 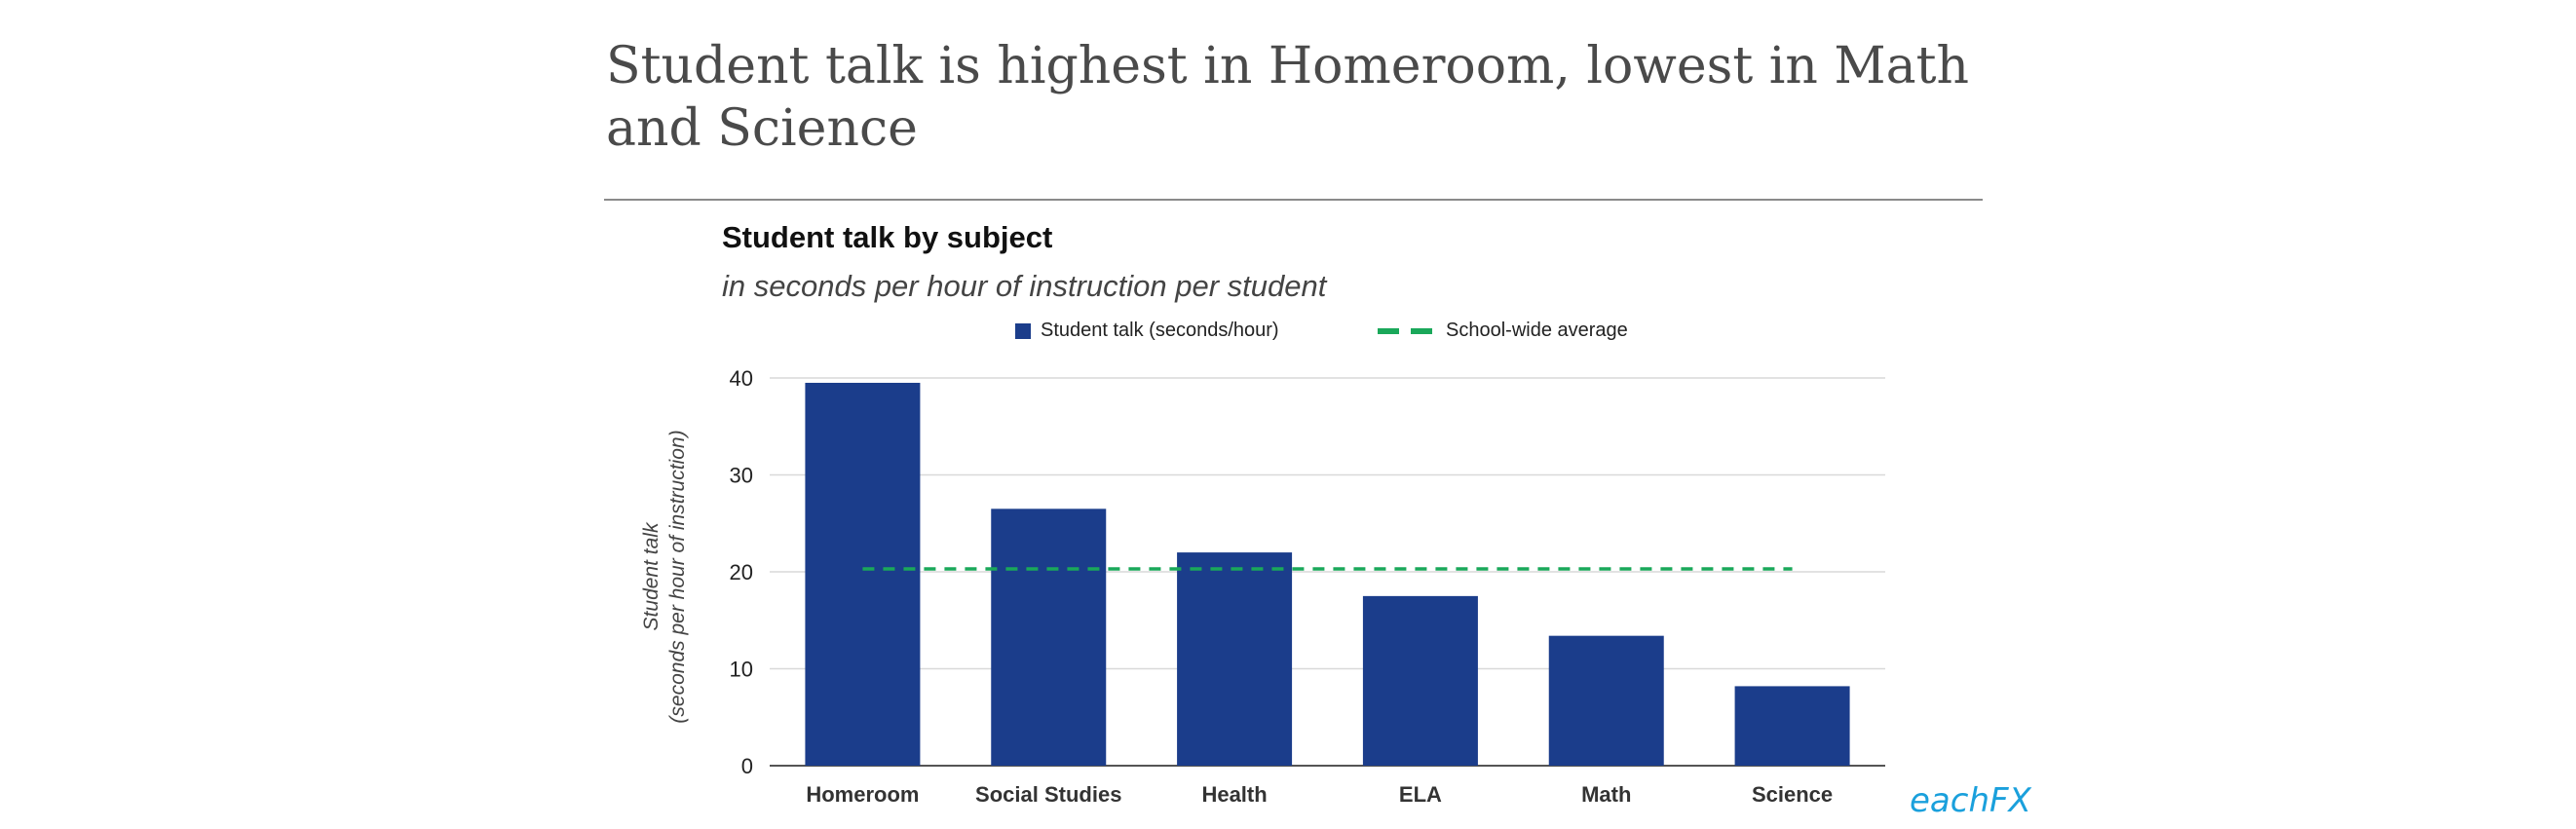 I want to click on y-tick-label: 30, so click(x=741, y=476).